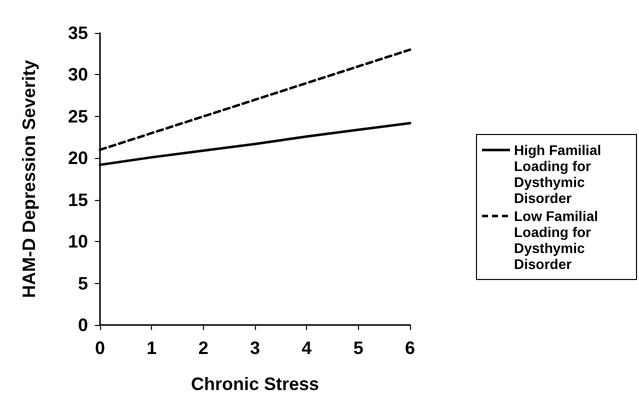 The width and height of the screenshot is (639, 414). I want to click on y-tick-label: 25, so click(78, 116).